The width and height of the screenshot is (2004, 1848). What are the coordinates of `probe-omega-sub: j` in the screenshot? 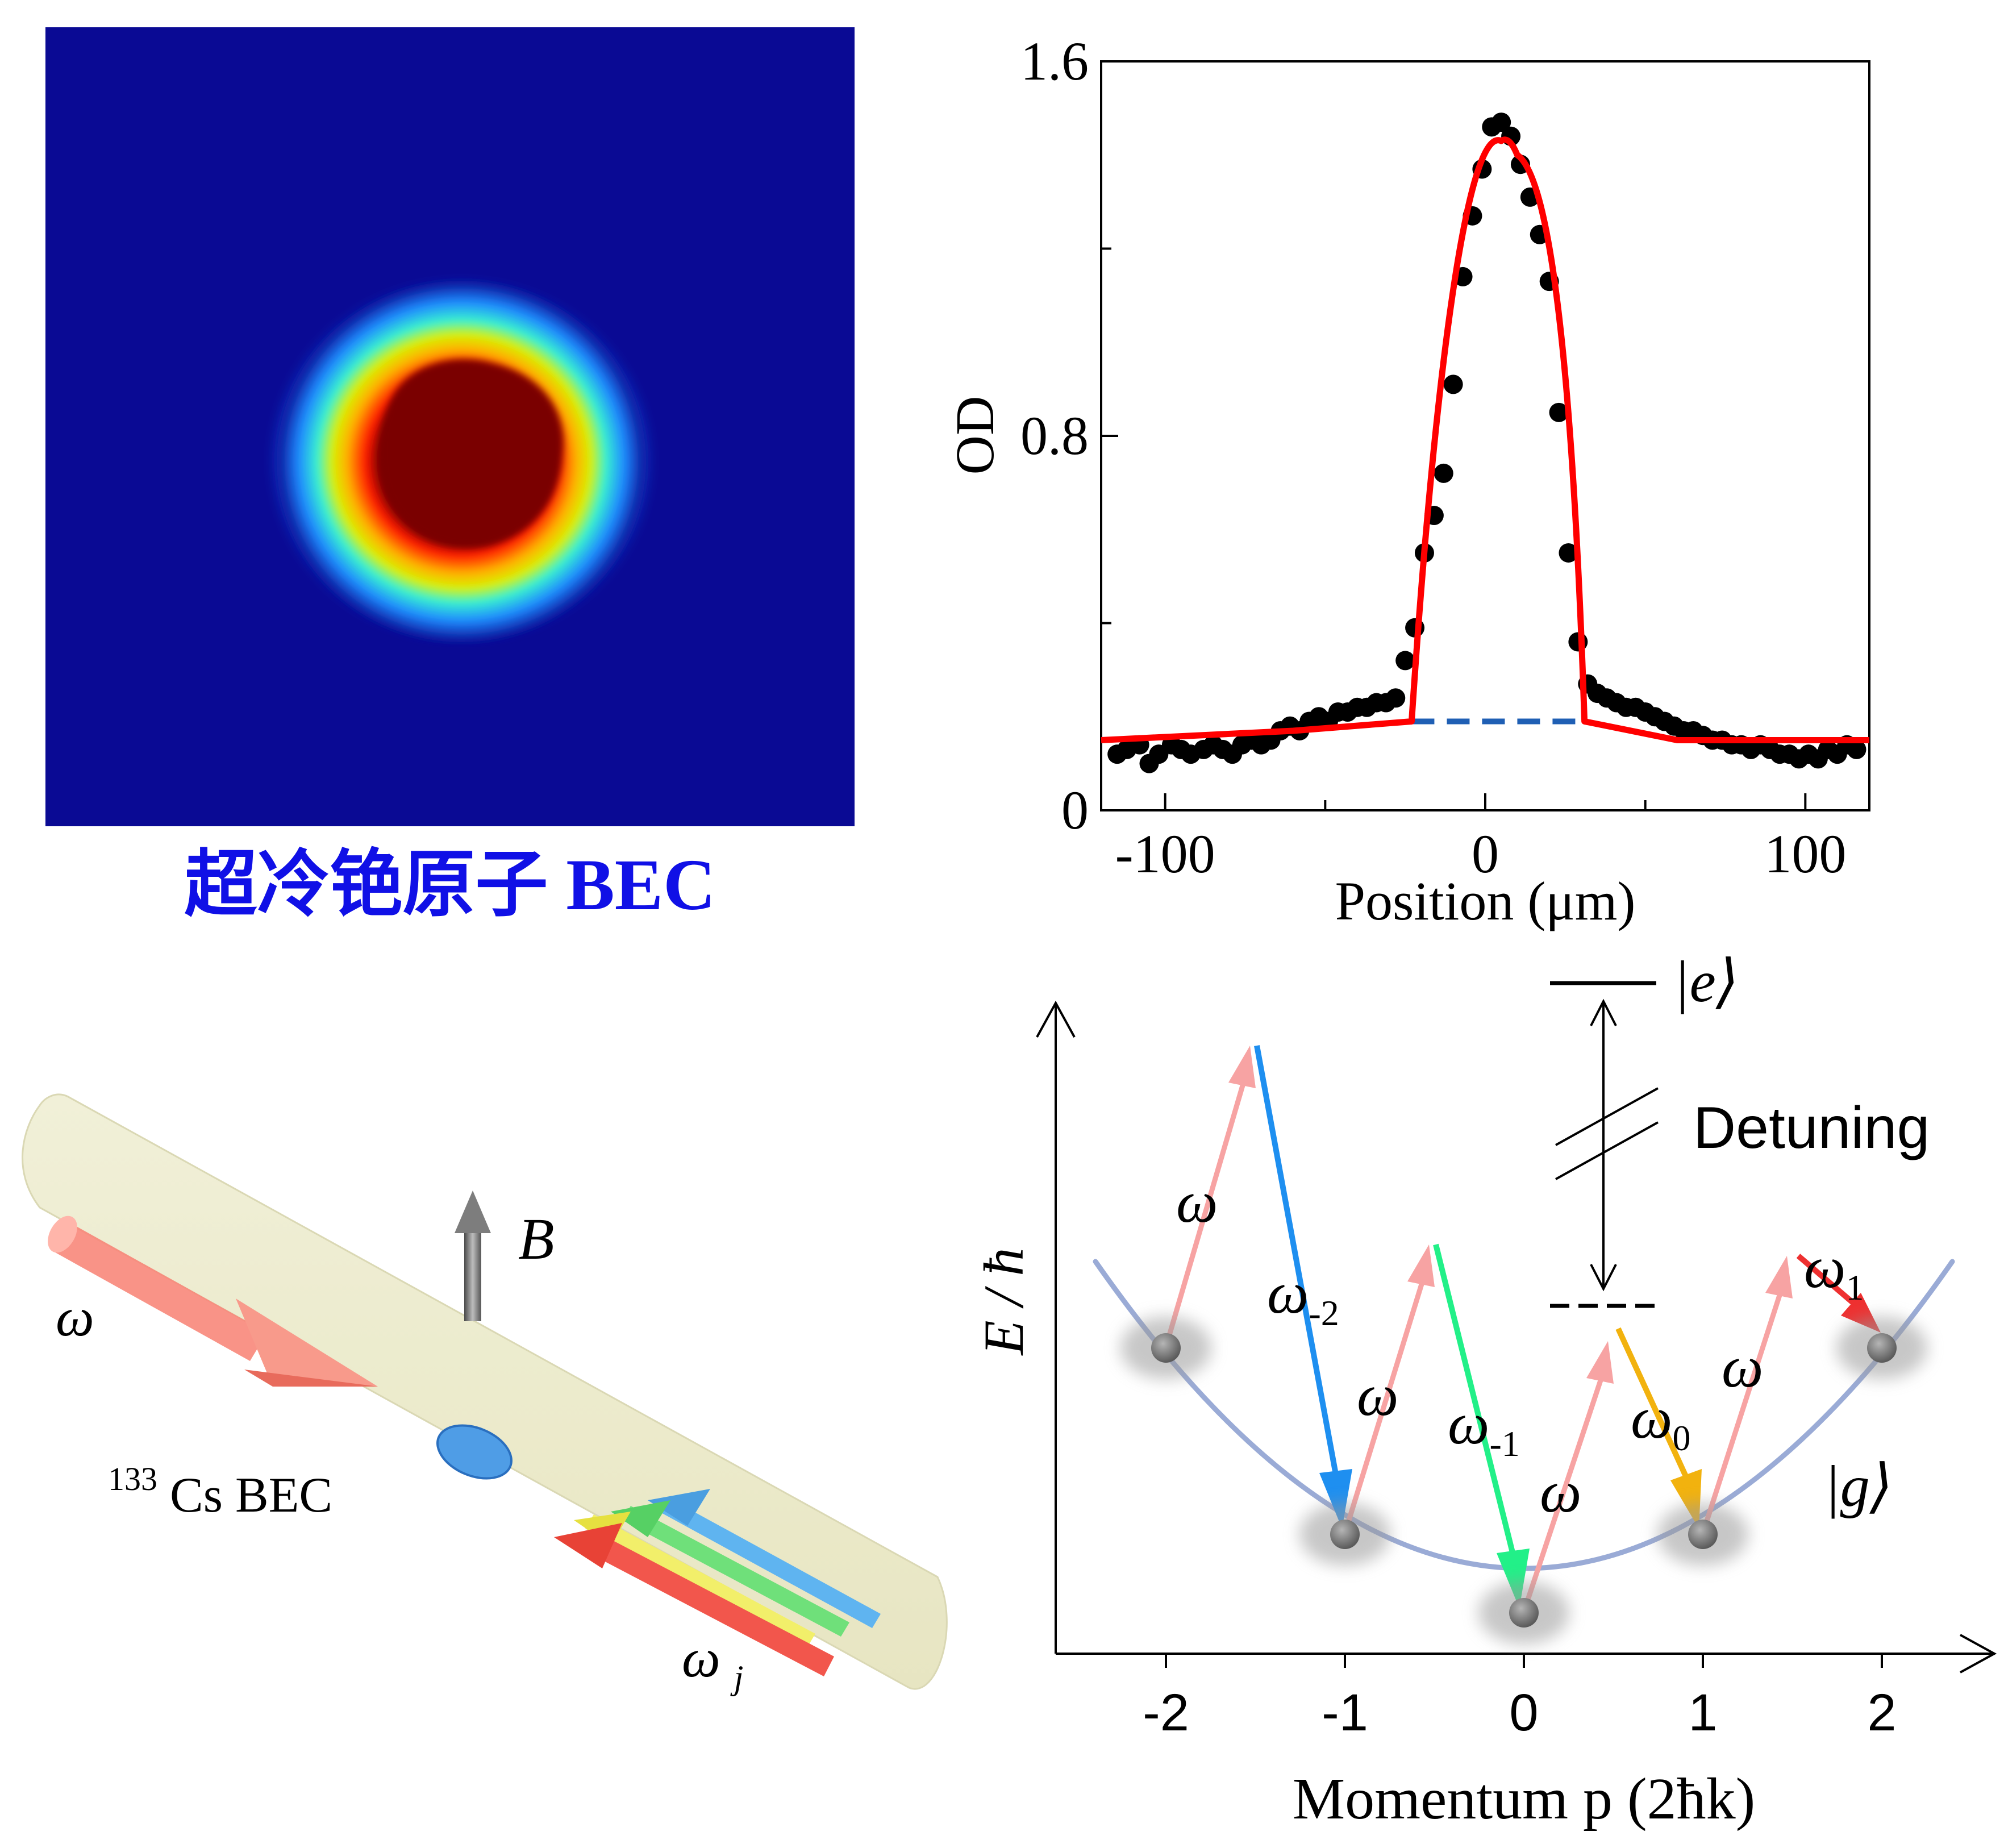 It's located at (737, 1677).